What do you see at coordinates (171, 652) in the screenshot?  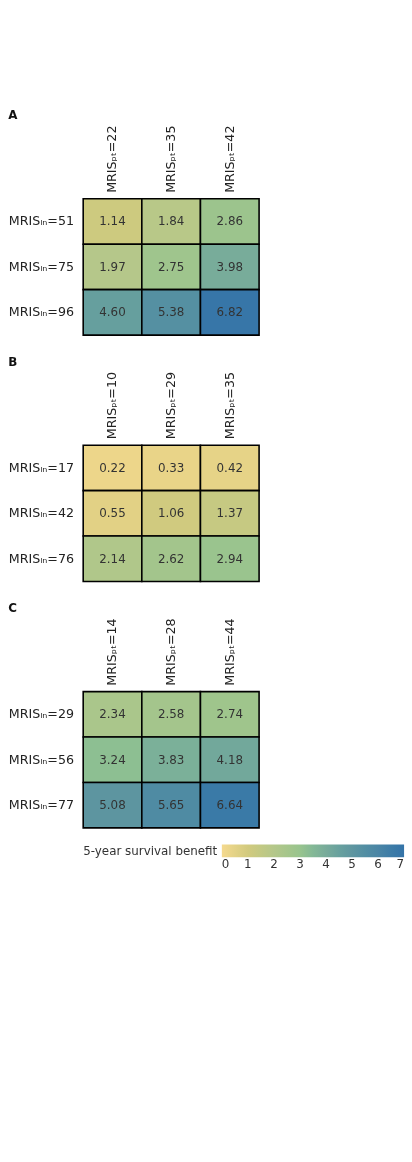 I see `x-tick-label: MRISₚₜ=28` at bounding box center [171, 652].